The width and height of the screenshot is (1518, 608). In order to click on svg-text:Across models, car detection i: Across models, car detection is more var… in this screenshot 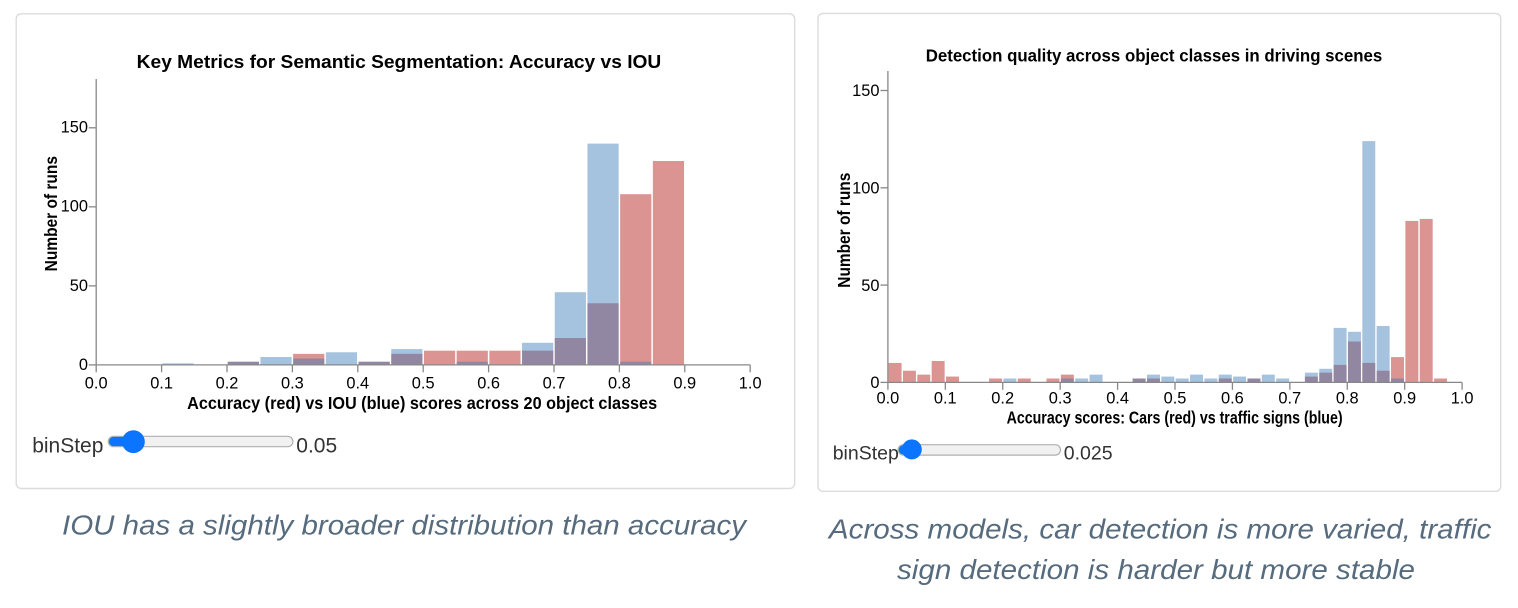, I will do `click(1159, 529)`.